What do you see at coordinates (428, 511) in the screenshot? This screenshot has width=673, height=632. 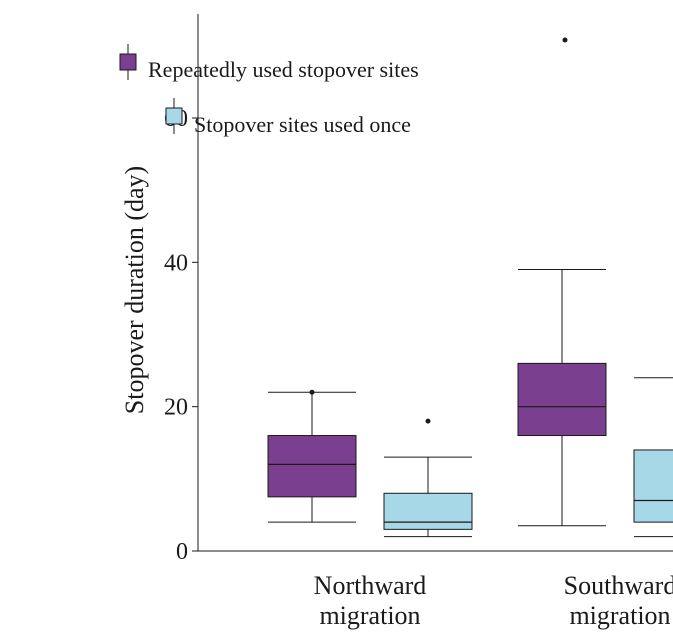 I see `box-s1-c0` at bounding box center [428, 511].